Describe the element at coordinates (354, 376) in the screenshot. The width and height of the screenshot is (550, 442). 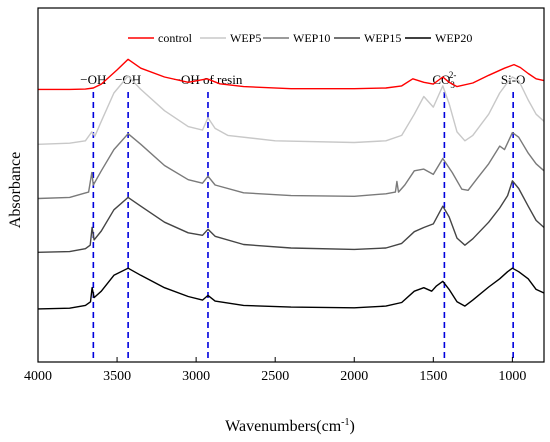
I see `x-tick-label: 2000` at that location.